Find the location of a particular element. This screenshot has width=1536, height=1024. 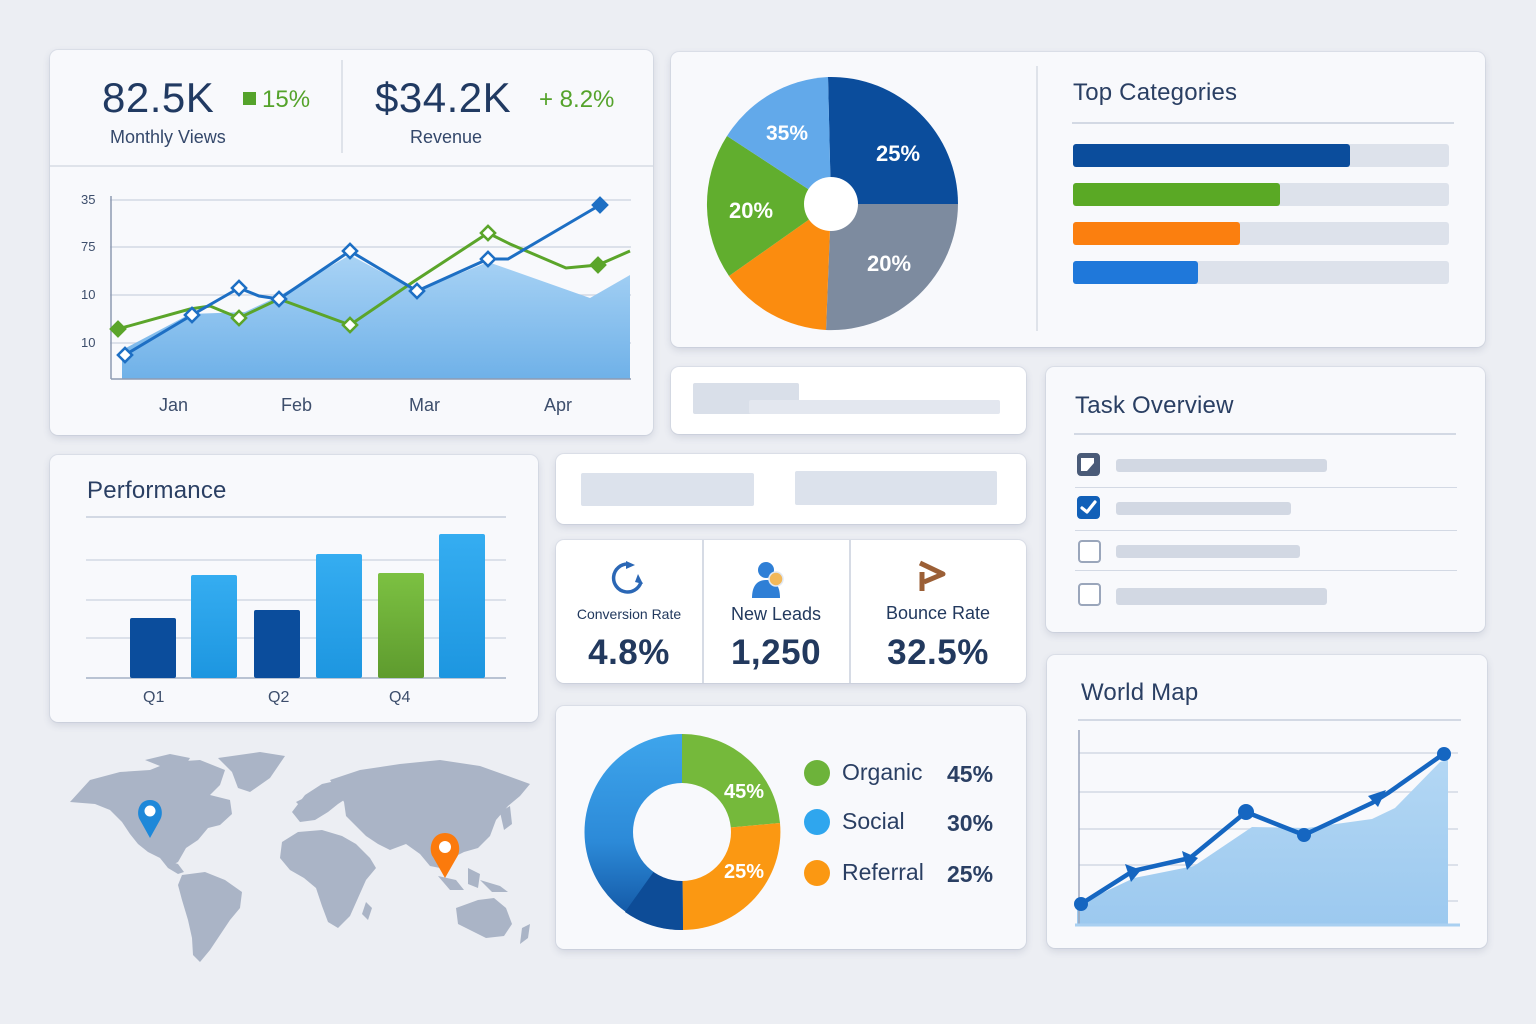

task-overview-title: Task Overview is located at coordinates (1154, 405).